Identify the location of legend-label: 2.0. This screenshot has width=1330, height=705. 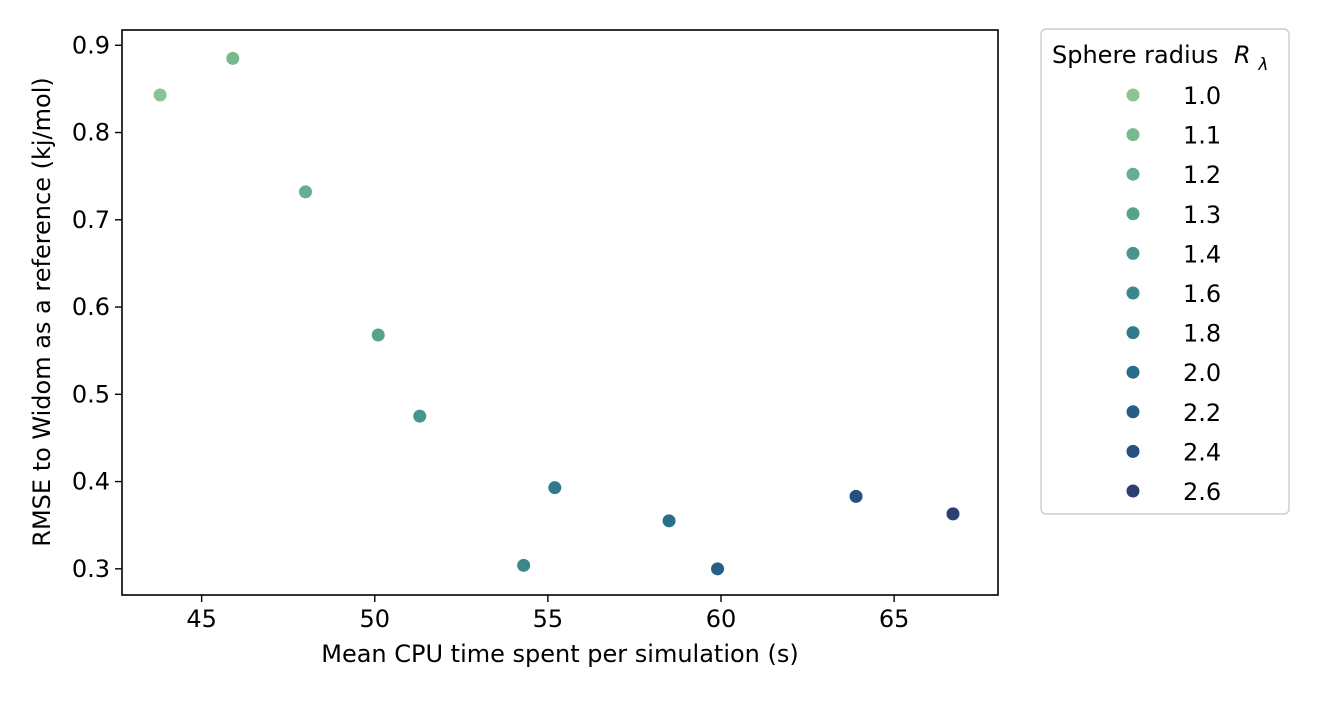
(1202, 373).